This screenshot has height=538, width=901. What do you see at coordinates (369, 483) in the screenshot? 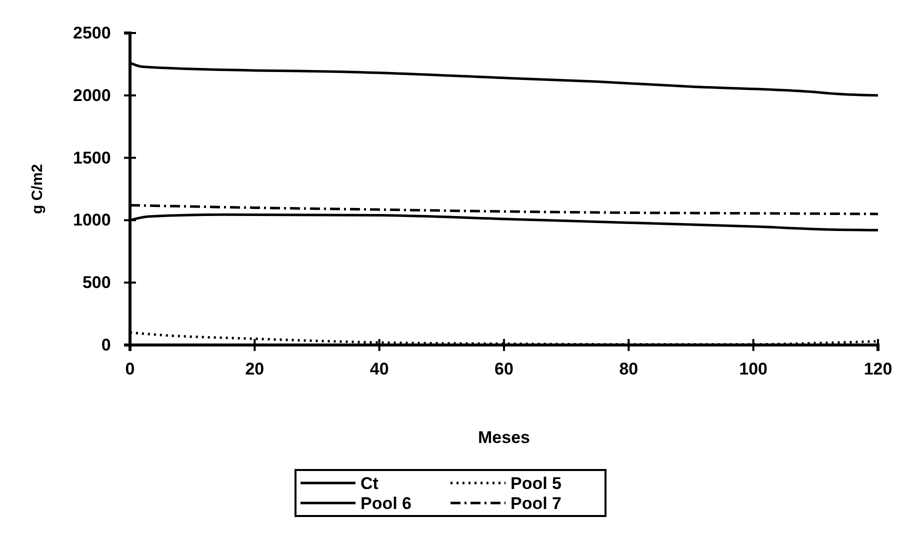
I see `legend-label: Ct` at bounding box center [369, 483].